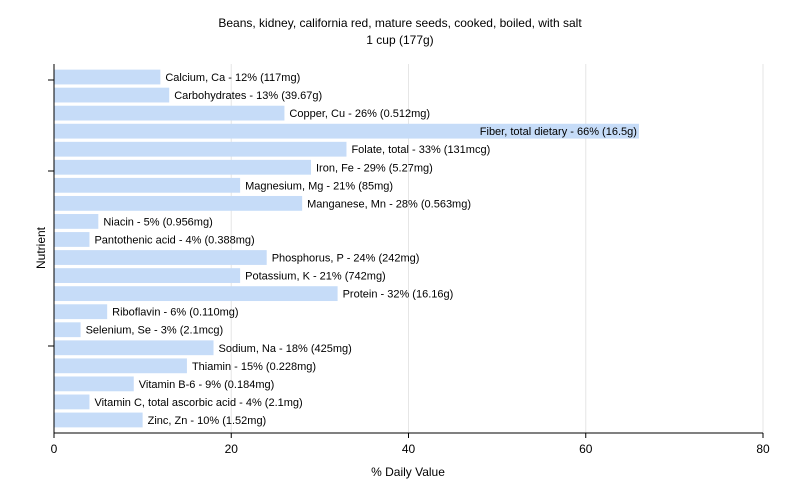 This screenshot has height=500, width=800. Describe the element at coordinates (41, 247) in the screenshot. I see `y-axis-label: Nutrient` at that location.